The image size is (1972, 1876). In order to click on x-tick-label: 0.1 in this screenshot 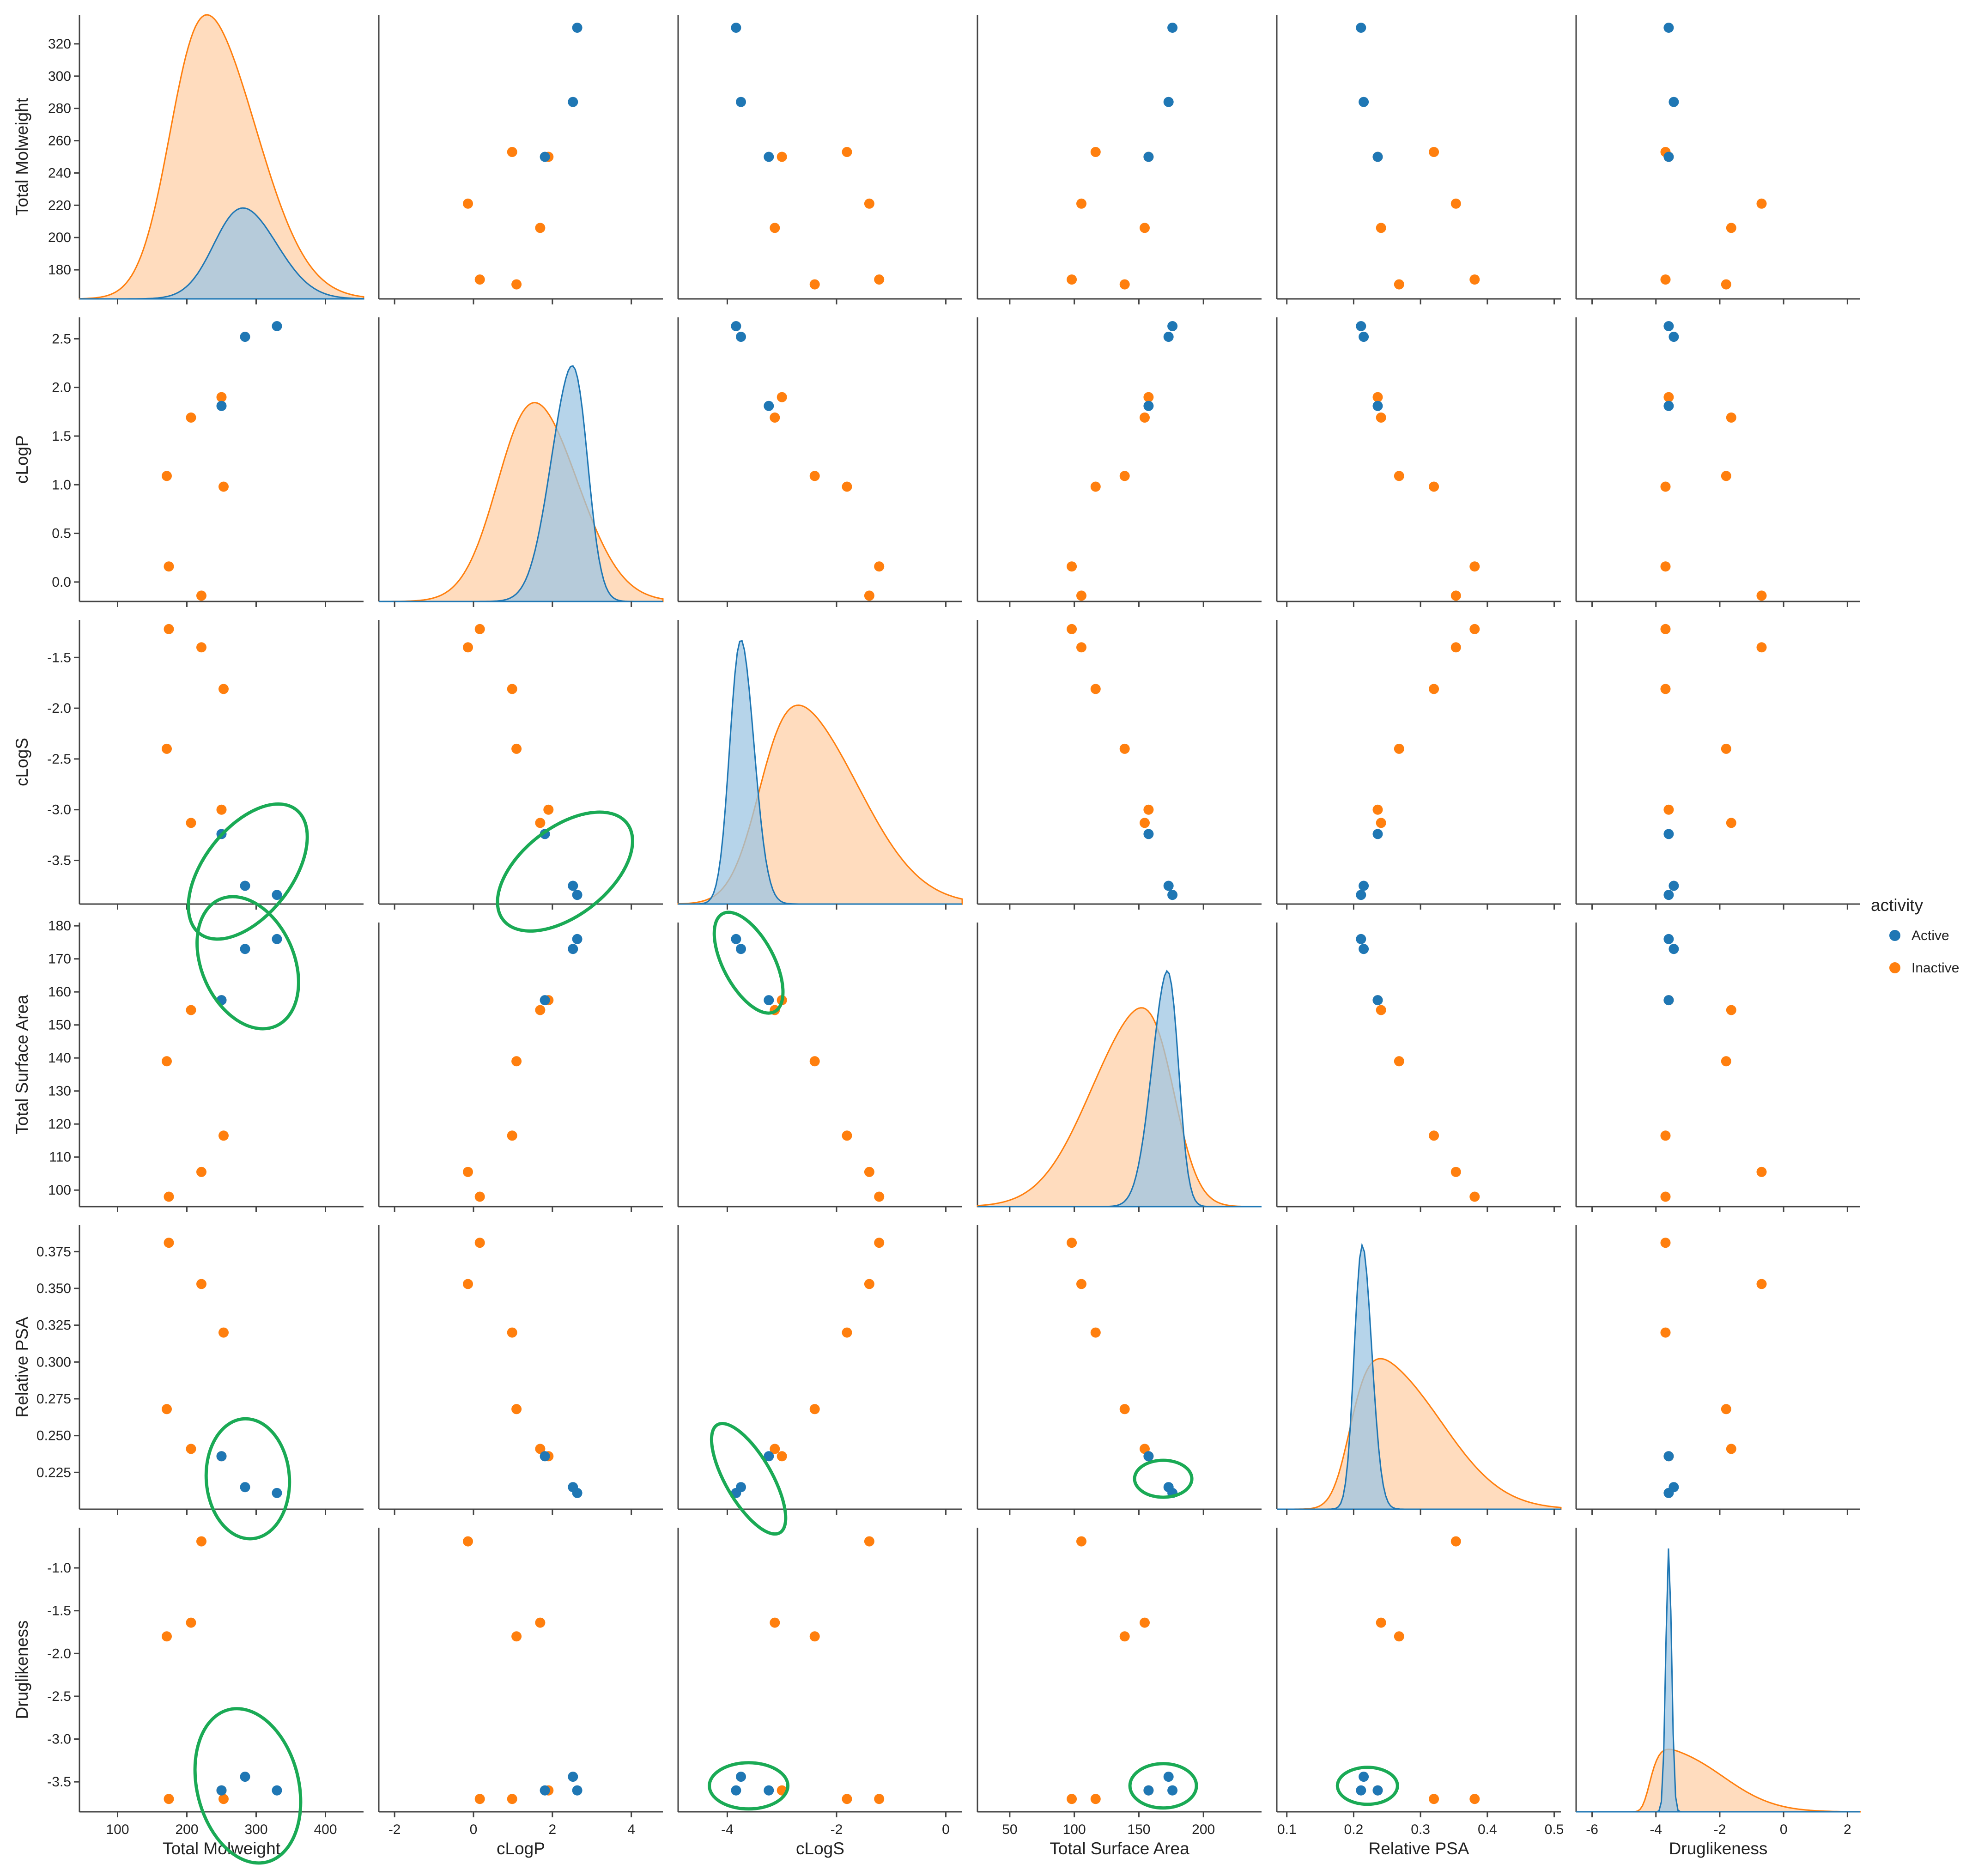, I will do `click(1287, 1829)`.